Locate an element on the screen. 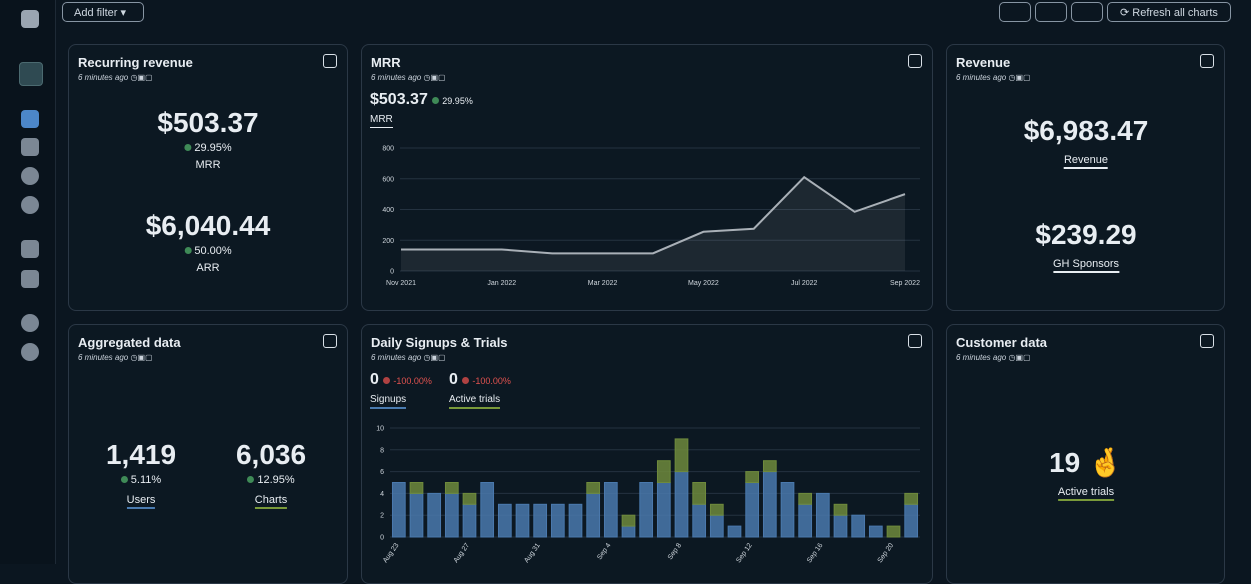 This screenshot has width=1251, height=584. metric-label: Active trials is located at coordinates (1086, 493).